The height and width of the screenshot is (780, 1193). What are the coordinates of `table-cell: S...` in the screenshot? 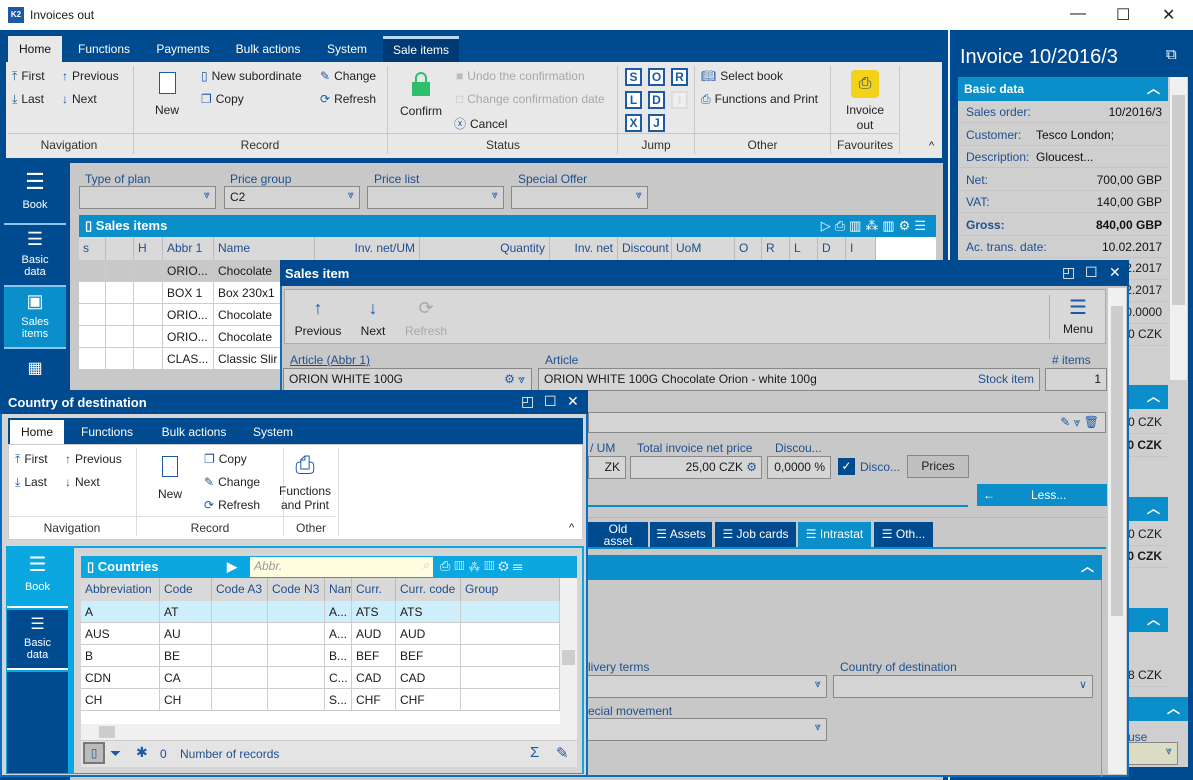 It's located at (338, 700).